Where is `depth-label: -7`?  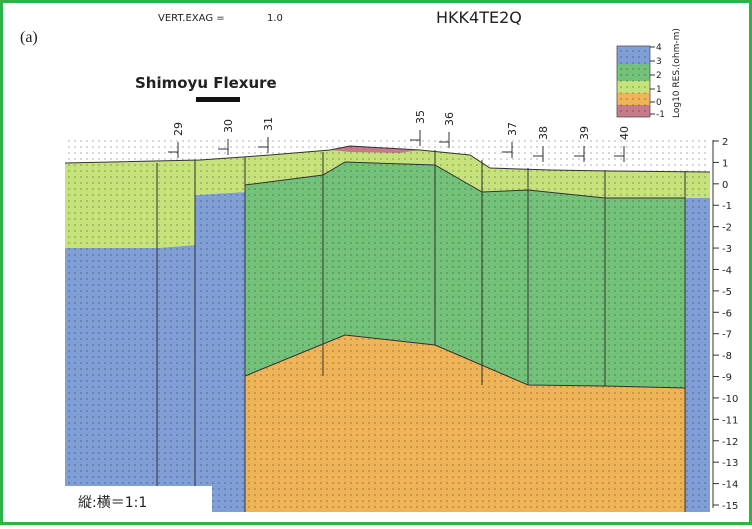
depth-label: -7 is located at coordinates (727, 335).